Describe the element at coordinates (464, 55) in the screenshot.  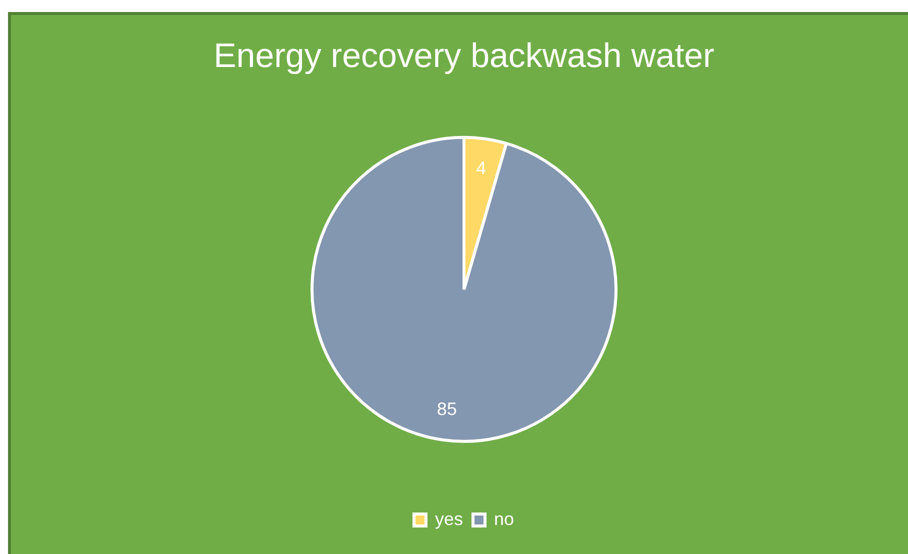
I see `chart-title: Energy recovery backwash water` at that location.